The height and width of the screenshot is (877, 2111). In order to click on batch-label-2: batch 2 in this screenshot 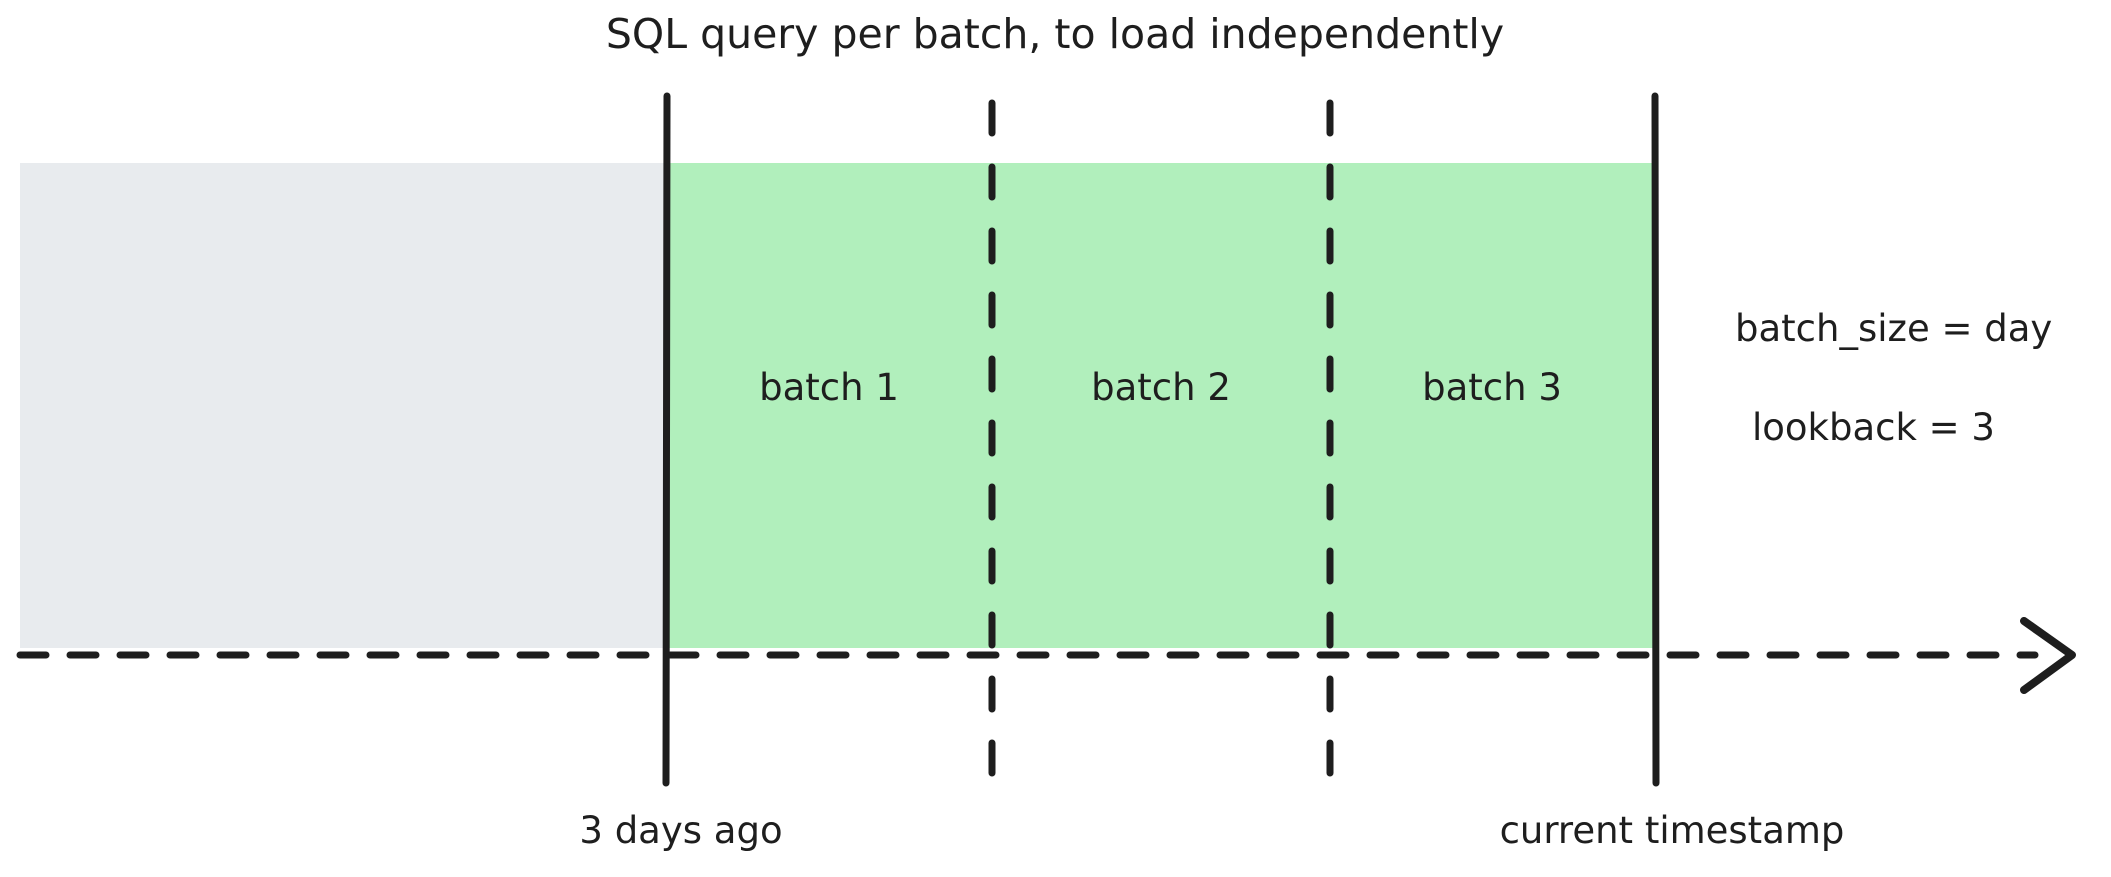, I will do `click(1161, 387)`.